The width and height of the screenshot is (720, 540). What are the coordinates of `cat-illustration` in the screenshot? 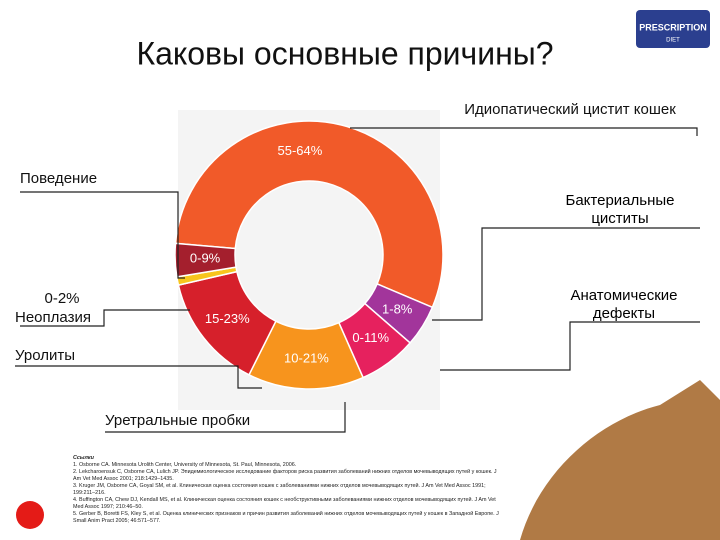 It's located at (620, 460).